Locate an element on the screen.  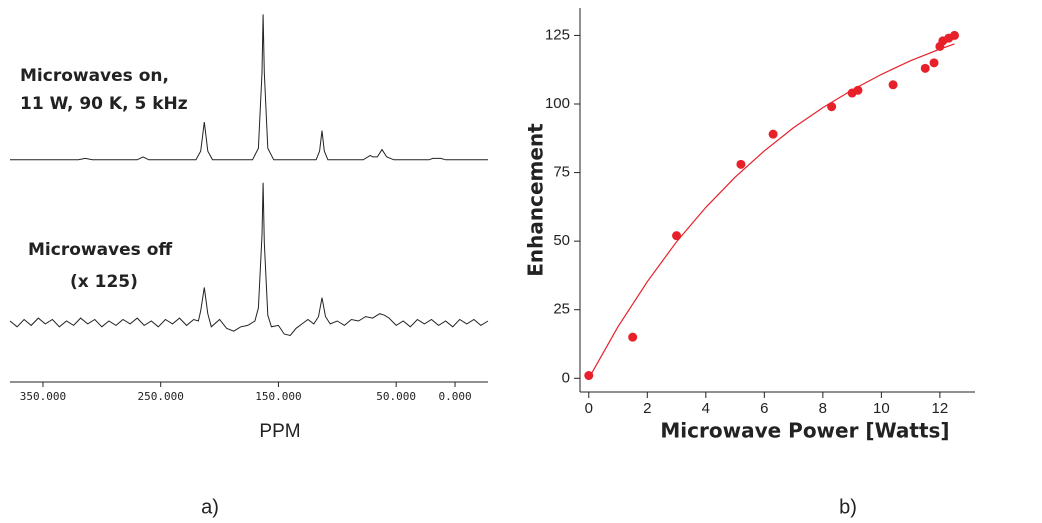
x-tick-label: 12 is located at coordinates (940, 408).